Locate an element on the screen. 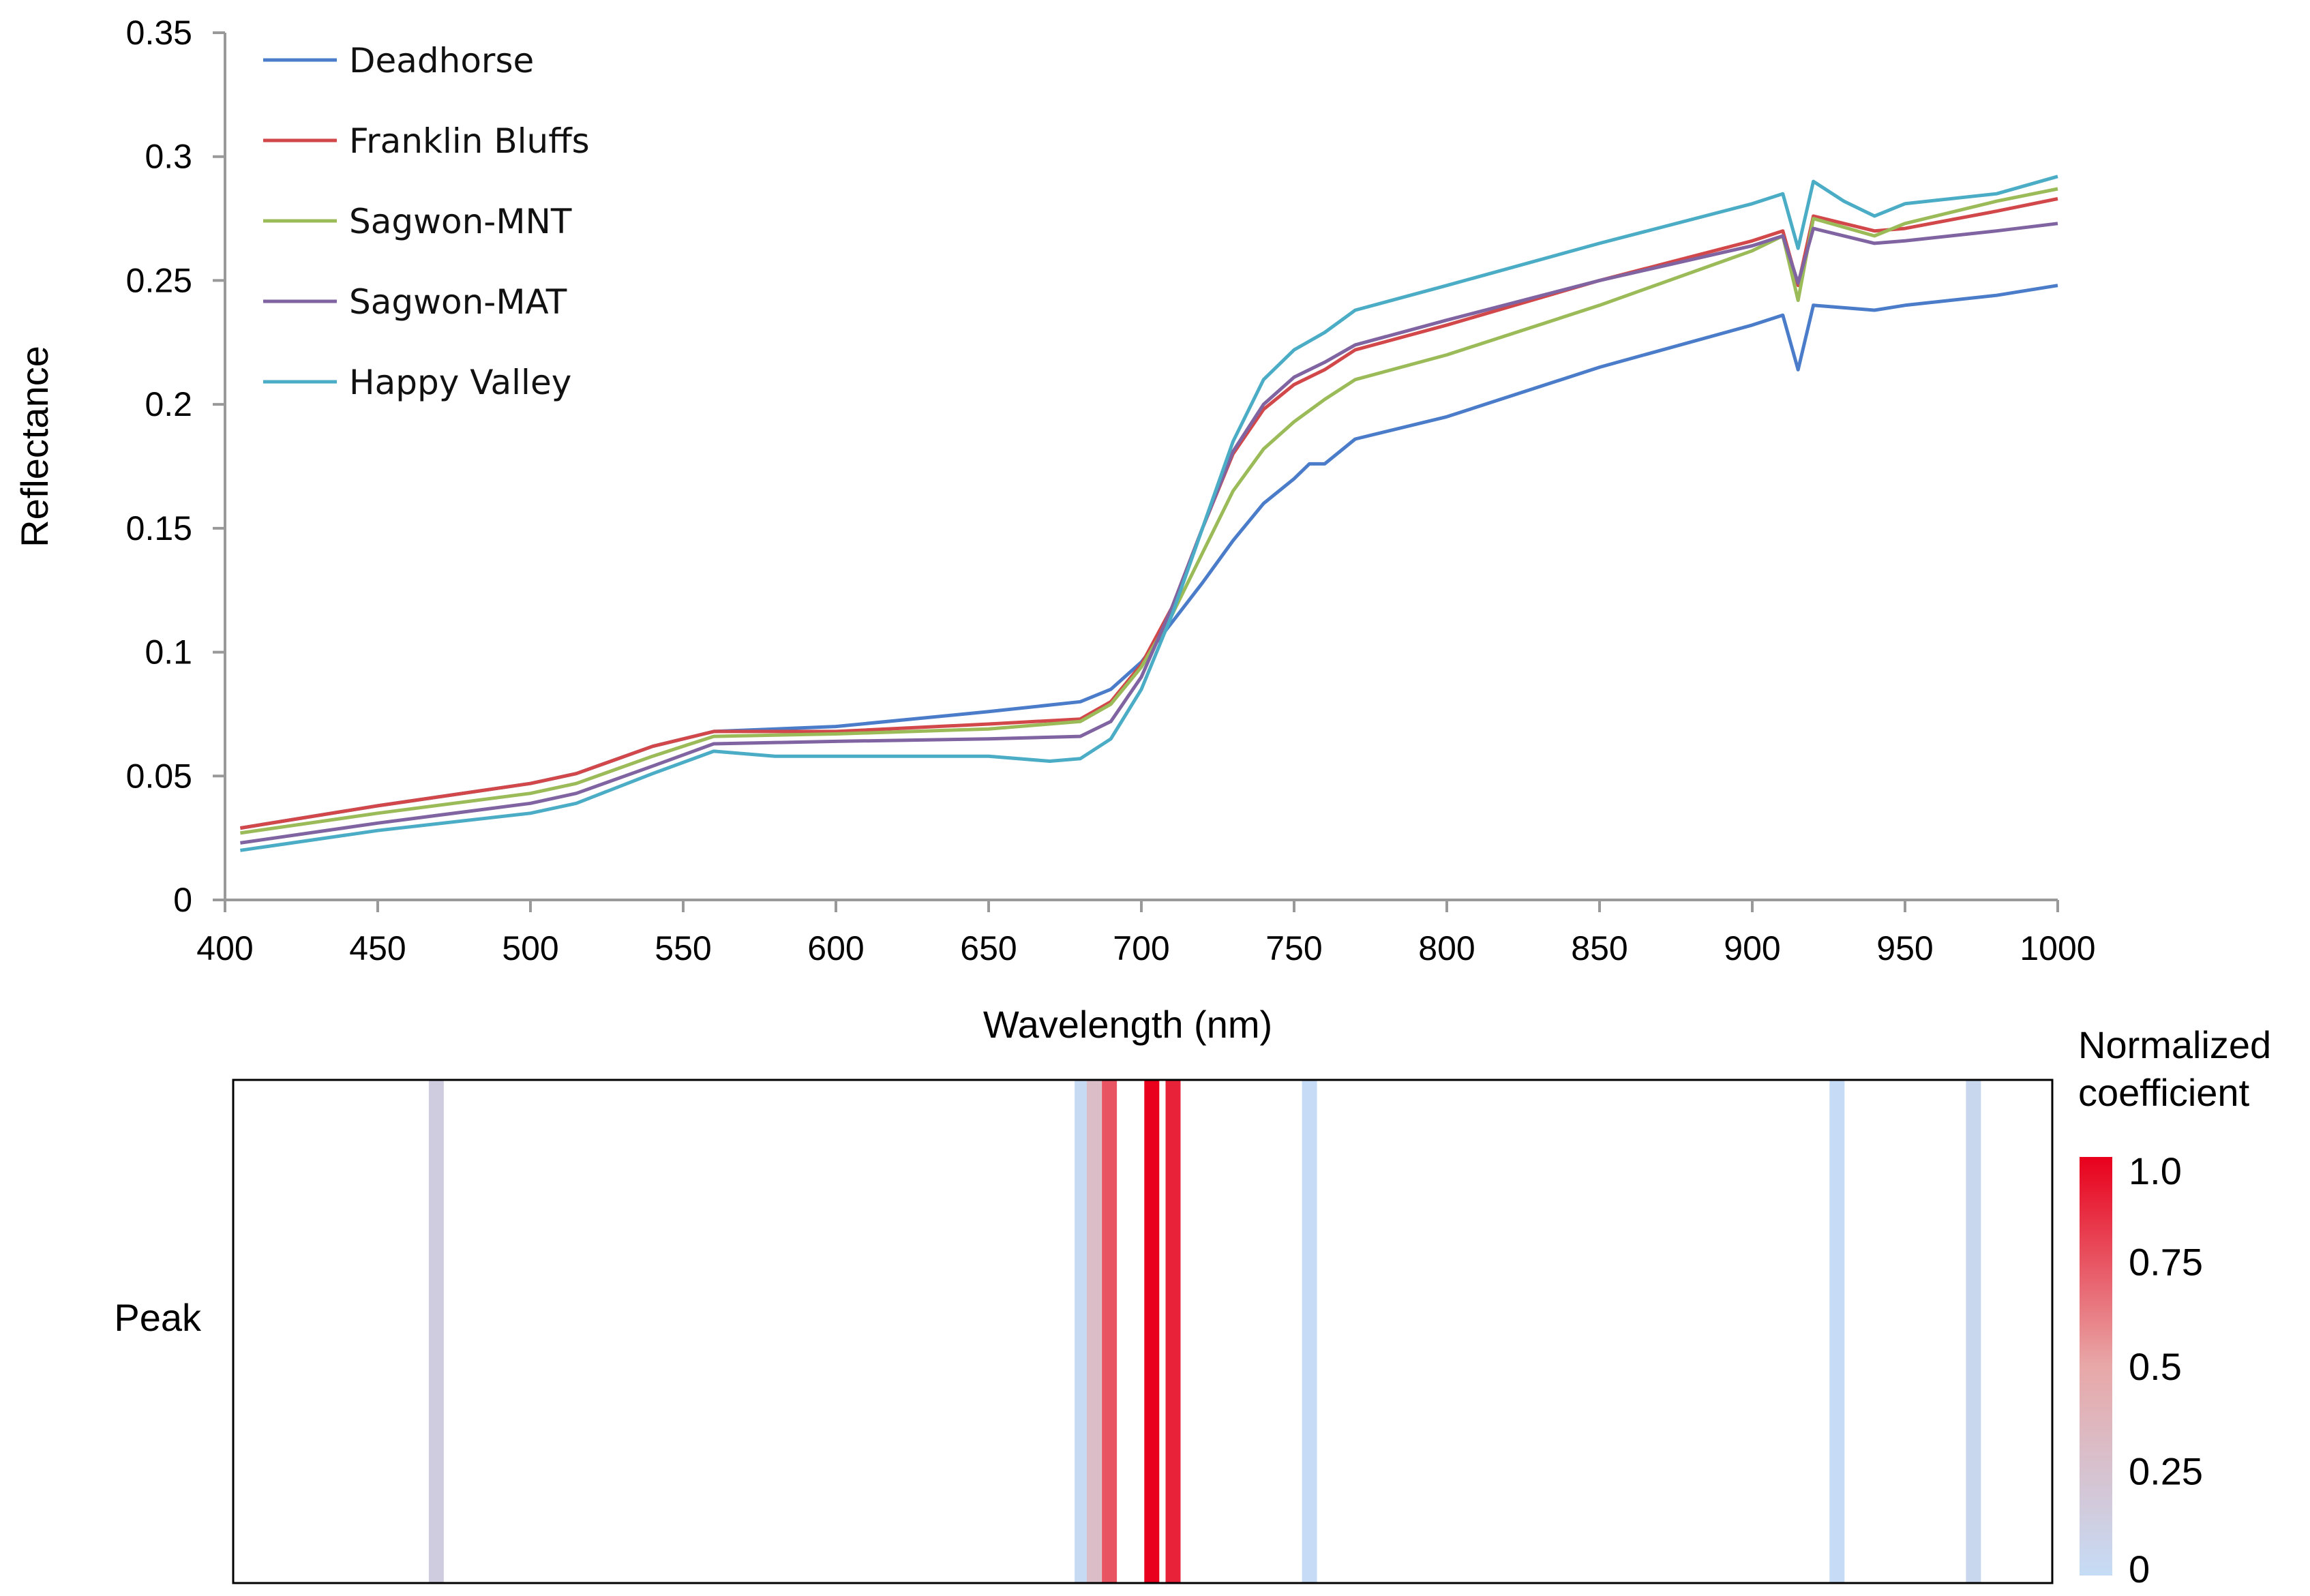 This screenshot has height=1596, width=2310. legend-label: Franklin Bluffs is located at coordinates (469, 141).